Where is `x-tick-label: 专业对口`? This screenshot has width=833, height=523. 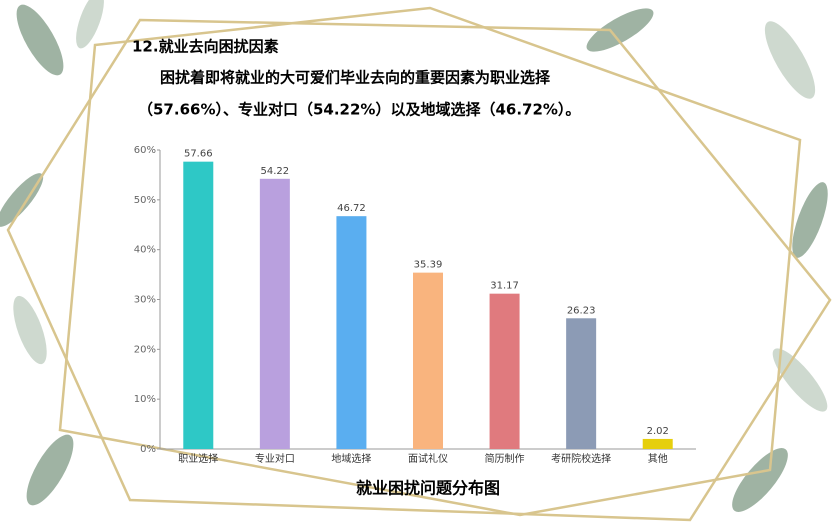
x-tick-label: 专业对口 is located at coordinates (275, 458).